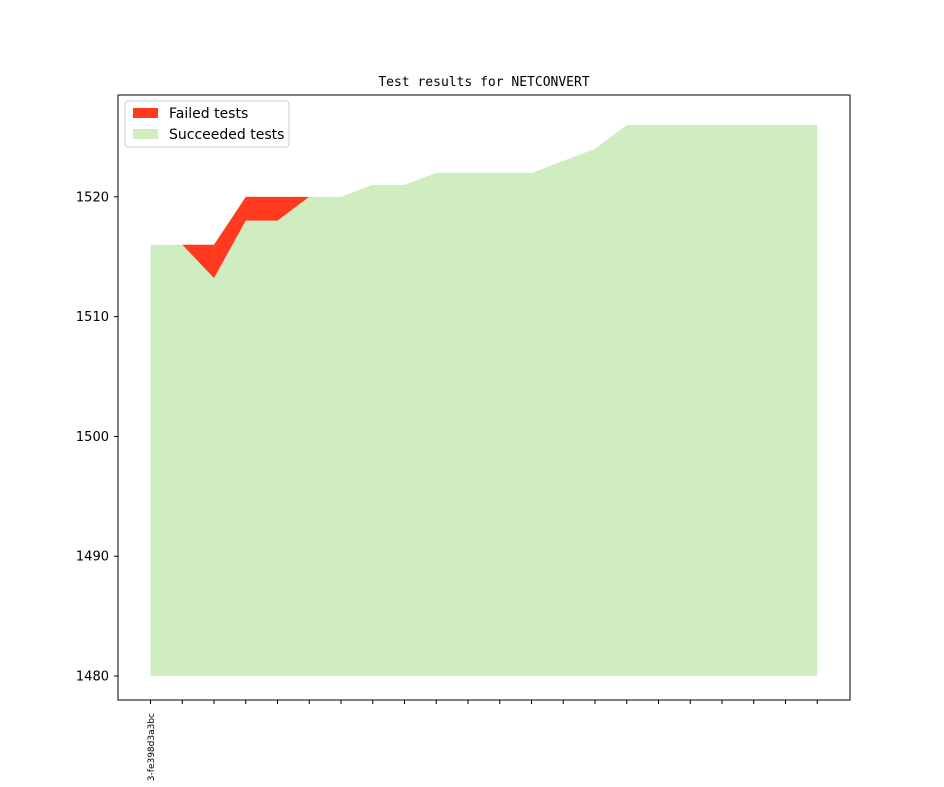  What do you see at coordinates (482, 740) in the screenshot?
I see `x-axis: 3-fe398d3a3bc` at bounding box center [482, 740].